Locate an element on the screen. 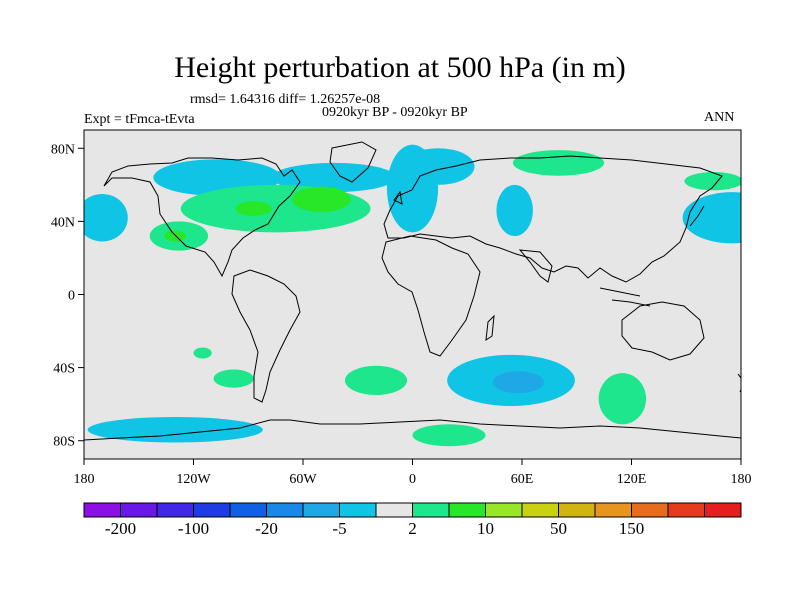  coastline-australia is located at coordinates (663, 331).